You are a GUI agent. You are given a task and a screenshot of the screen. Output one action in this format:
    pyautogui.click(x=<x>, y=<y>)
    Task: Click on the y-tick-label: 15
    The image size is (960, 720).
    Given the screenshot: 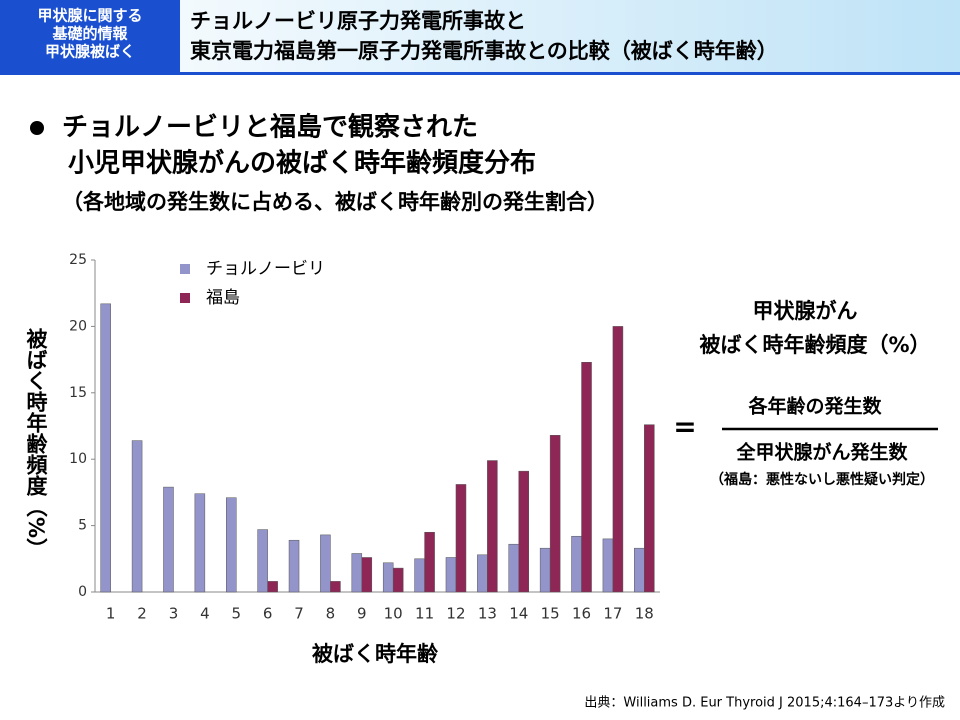 What is the action you would take?
    pyautogui.click(x=78, y=393)
    